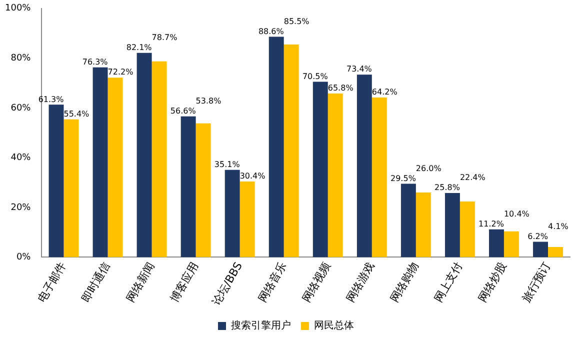 The width and height of the screenshot is (578, 341). What do you see at coordinates (493, 282) in the screenshot?
I see `x-tick-label: 网络炒股` at bounding box center [493, 282].